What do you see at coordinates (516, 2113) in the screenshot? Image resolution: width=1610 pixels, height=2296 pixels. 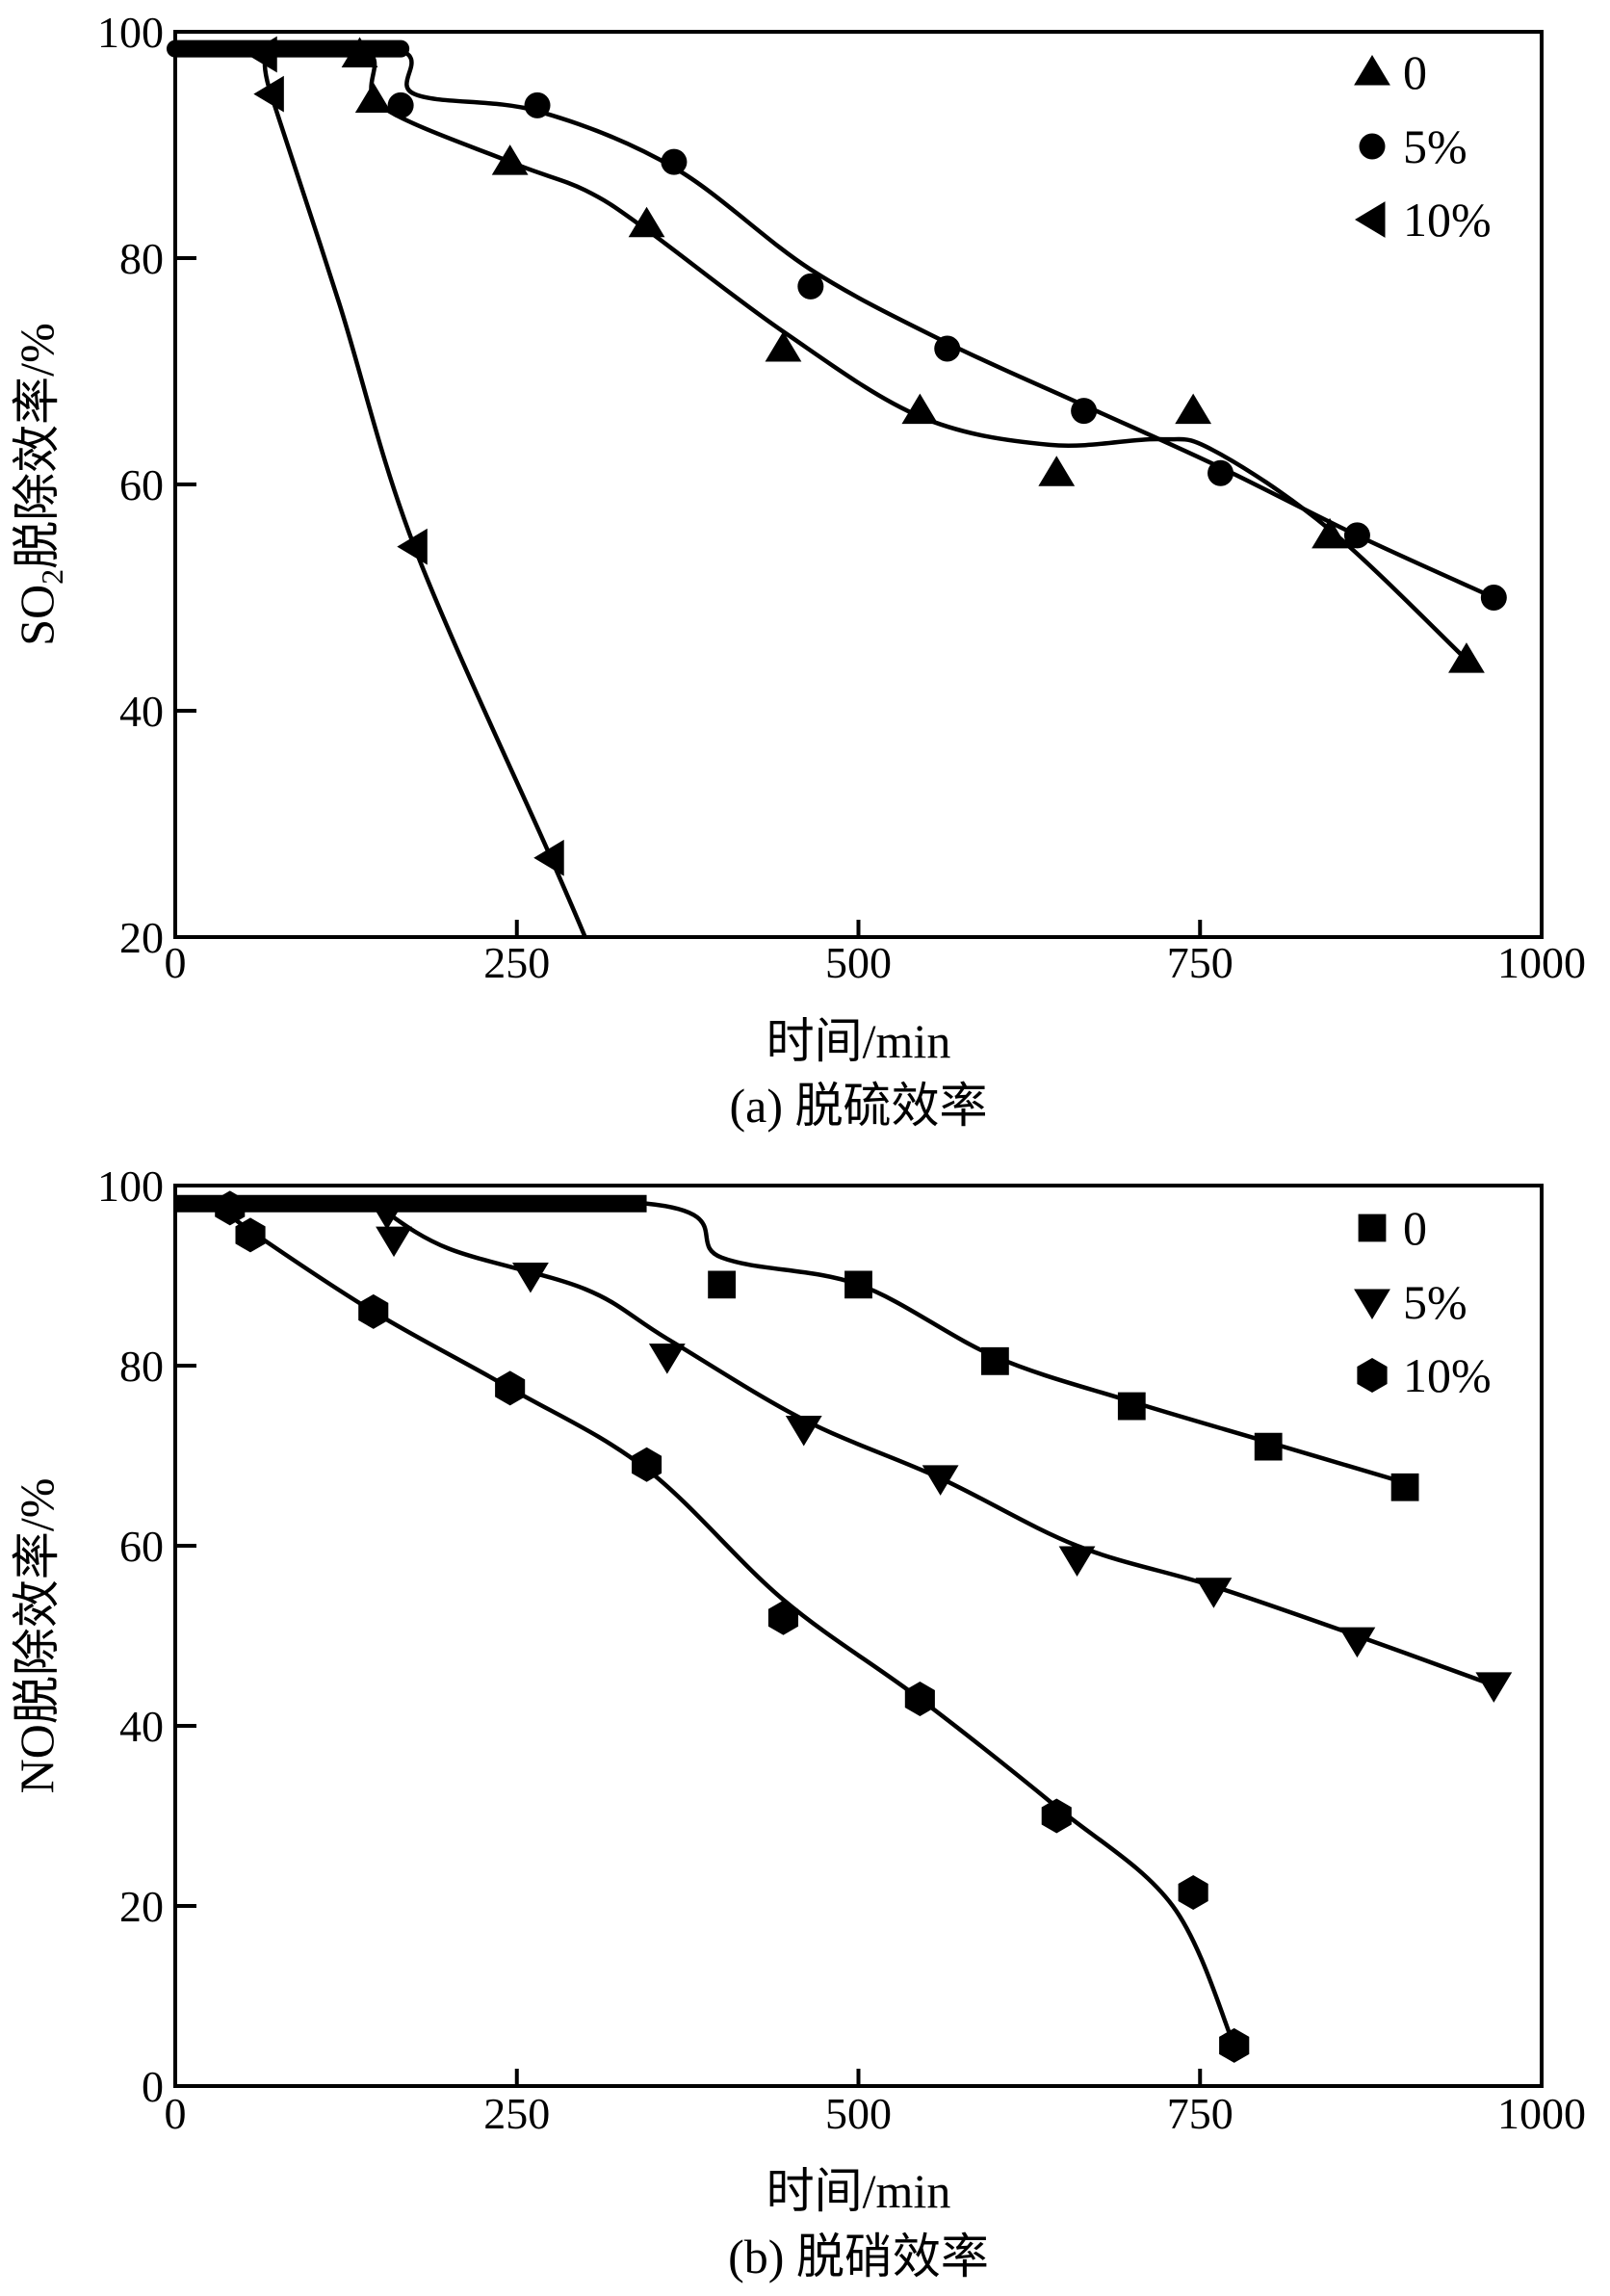 I see `x-tick-label: 250` at bounding box center [516, 2113].